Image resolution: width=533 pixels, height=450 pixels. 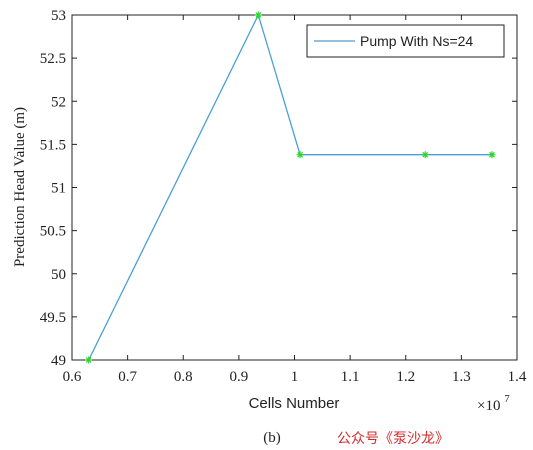 I want to click on x-tick-label: 1, so click(x=295, y=377).